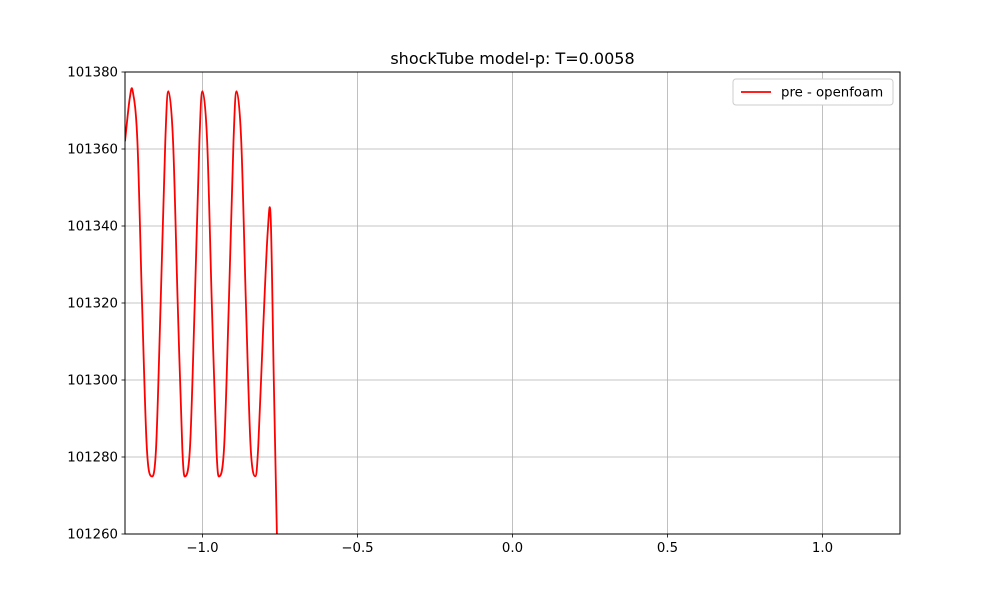  I want to click on x-tick-label: 1.0, so click(822, 548).